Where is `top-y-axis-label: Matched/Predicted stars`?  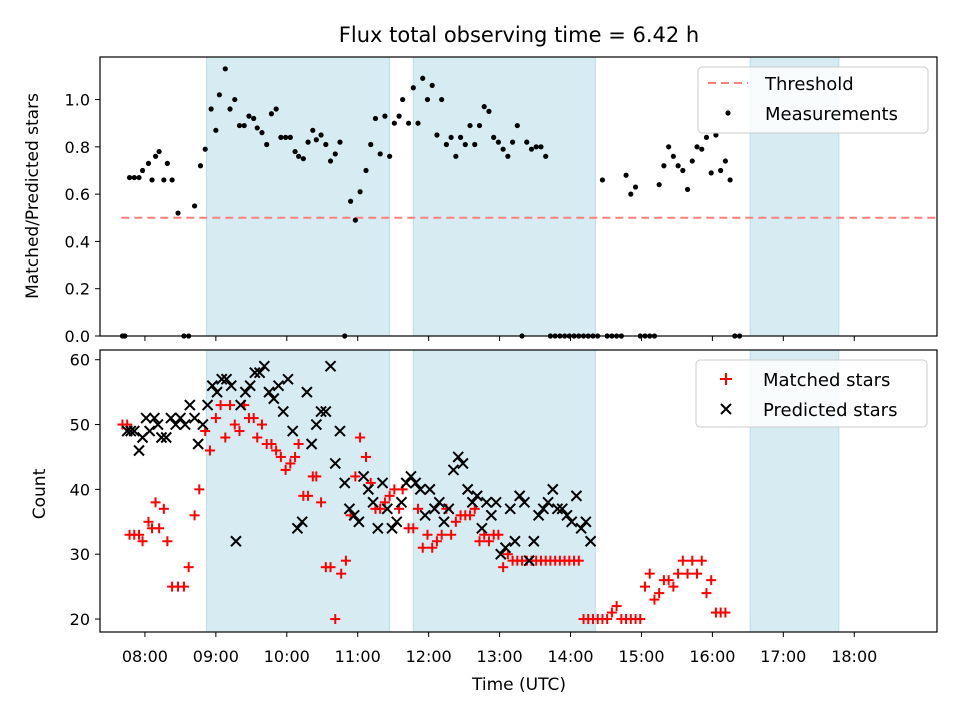
top-y-axis-label: Matched/Predicted stars is located at coordinates (33, 196).